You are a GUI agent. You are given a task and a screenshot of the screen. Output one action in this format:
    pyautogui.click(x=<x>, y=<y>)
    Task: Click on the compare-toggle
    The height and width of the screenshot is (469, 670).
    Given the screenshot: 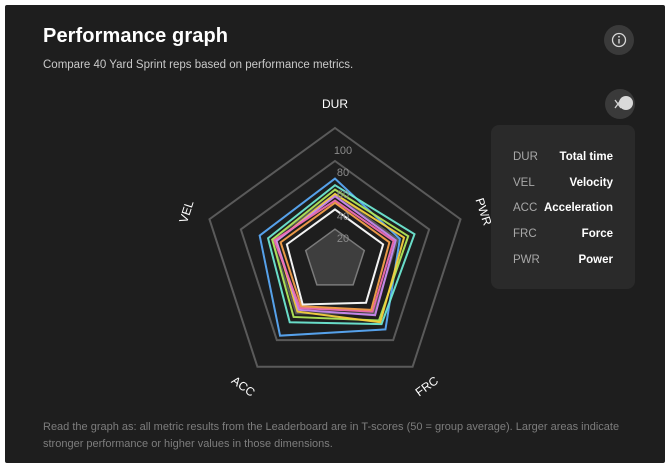 What is the action you would take?
    pyautogui.click(x=620, y=104)
    